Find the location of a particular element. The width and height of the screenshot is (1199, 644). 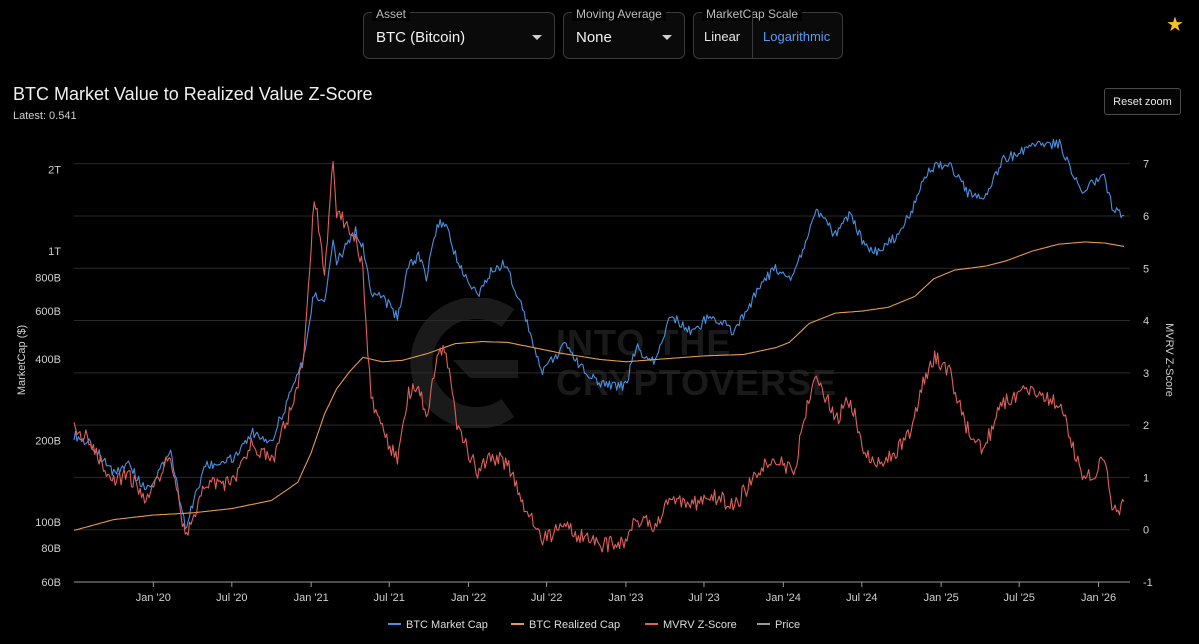

y-right-tick-label: 3 is located at coordinates (1146, 374).